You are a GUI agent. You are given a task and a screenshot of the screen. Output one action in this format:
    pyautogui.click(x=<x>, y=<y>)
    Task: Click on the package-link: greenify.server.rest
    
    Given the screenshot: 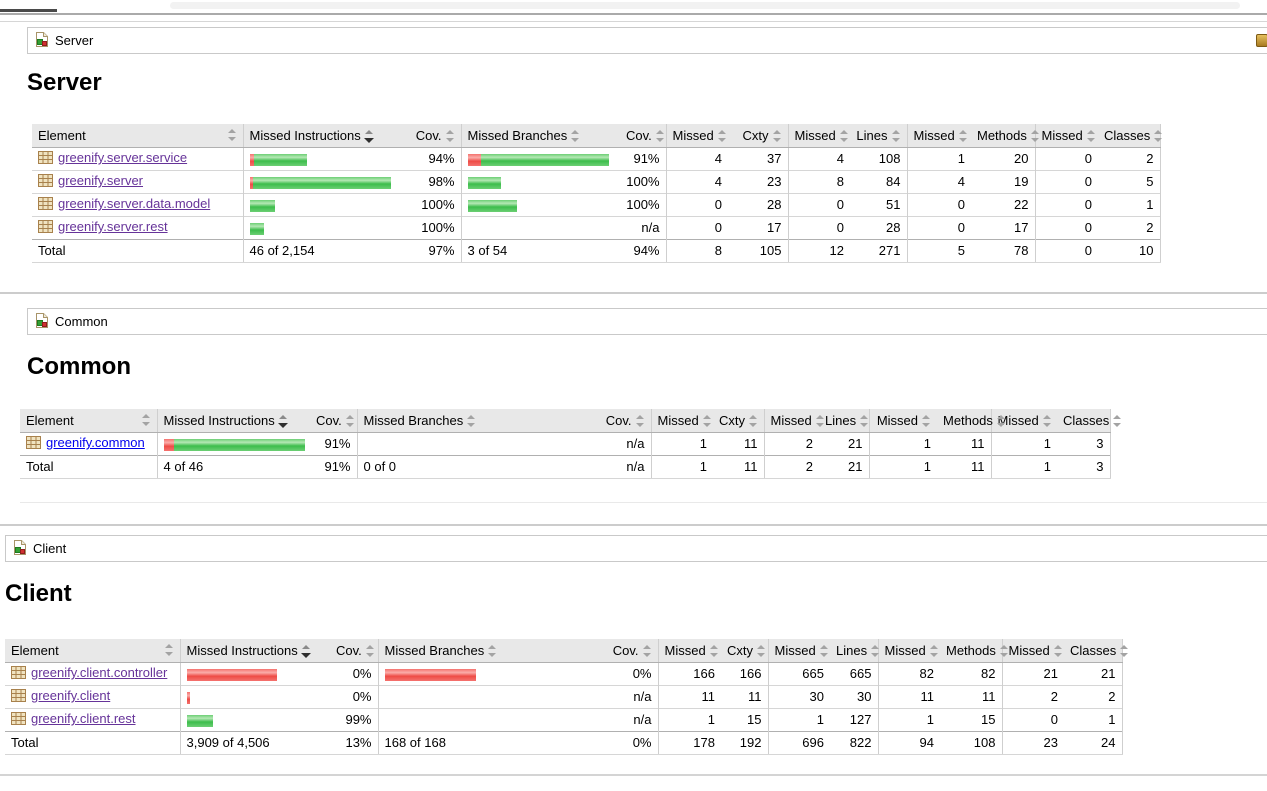 What is the action you would take?
    pyautogui.click(x=113, y=226)
    